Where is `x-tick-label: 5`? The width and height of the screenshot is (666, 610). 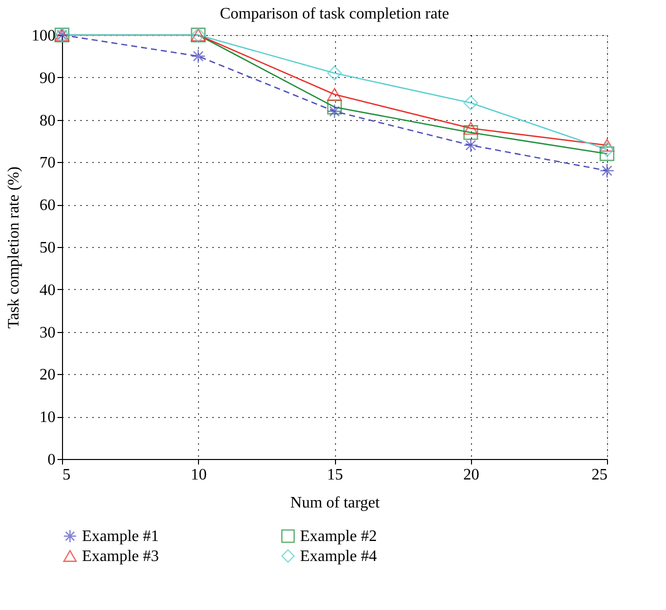 x-tick-label: 5 is located at coordinates (66, 475).